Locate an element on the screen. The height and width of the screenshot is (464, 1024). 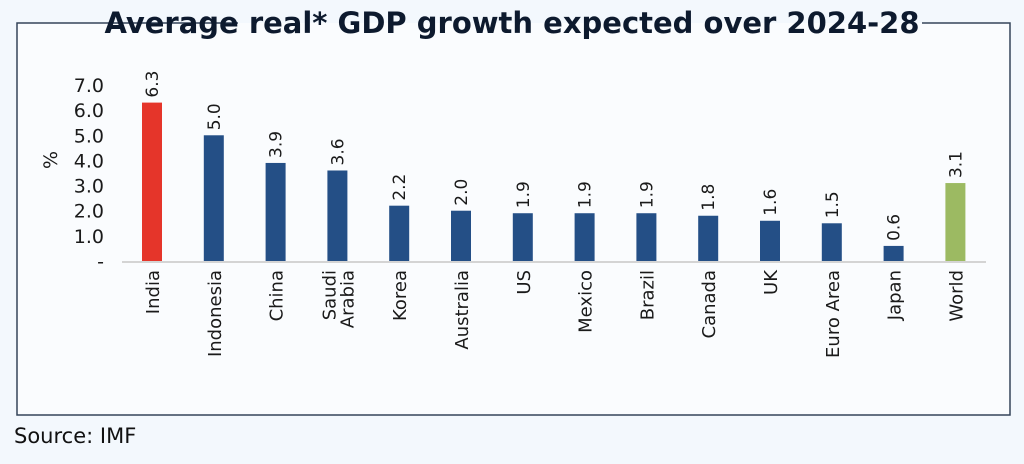
x-tick-label: Korea is located at coordinates (400, 295).